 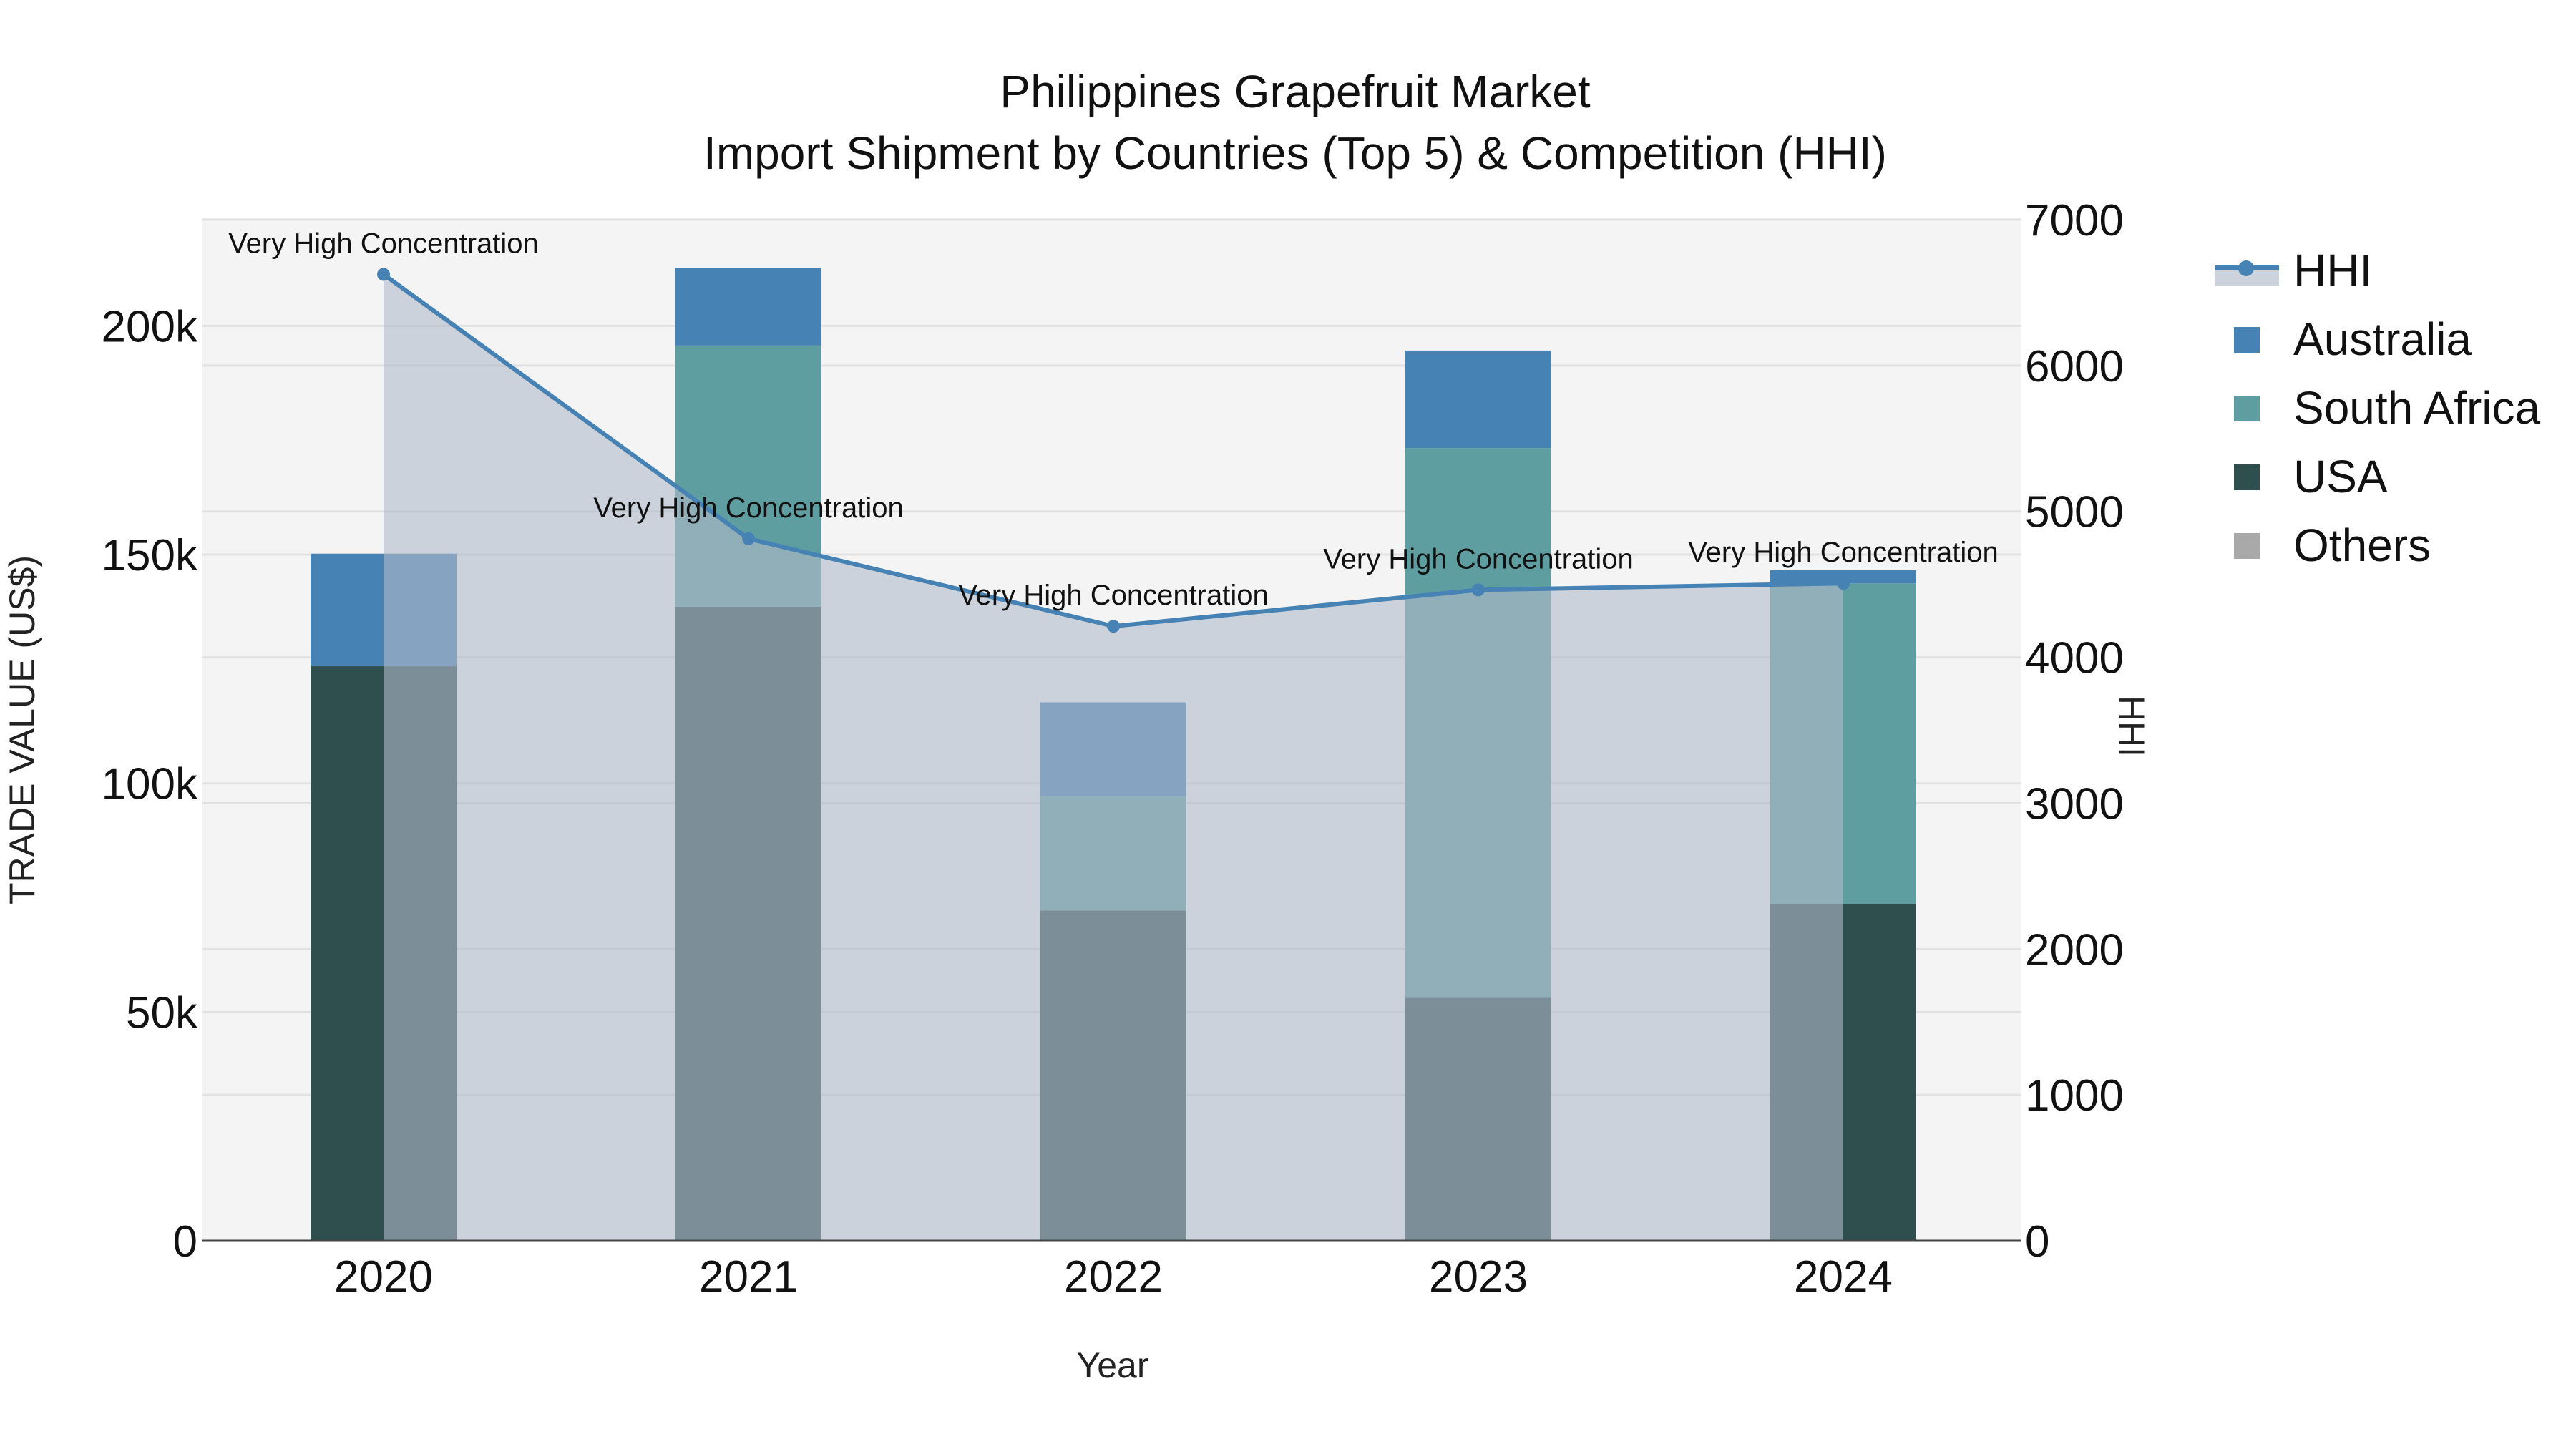 I want to click on annotation-2022: Very High Concentration, so click(x=1113, y=595).